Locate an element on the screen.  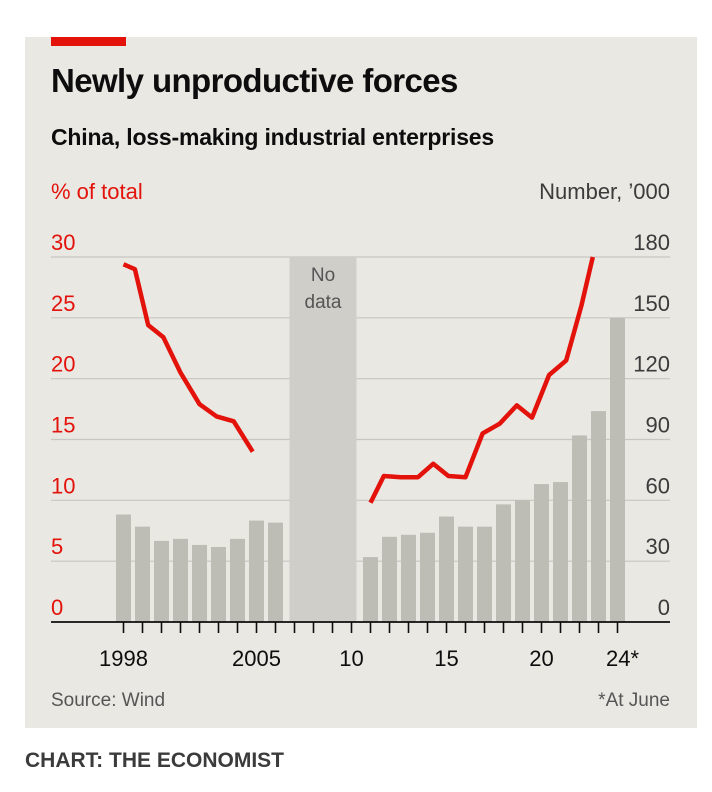
bar-2006 is located at coordinates (275, 572).